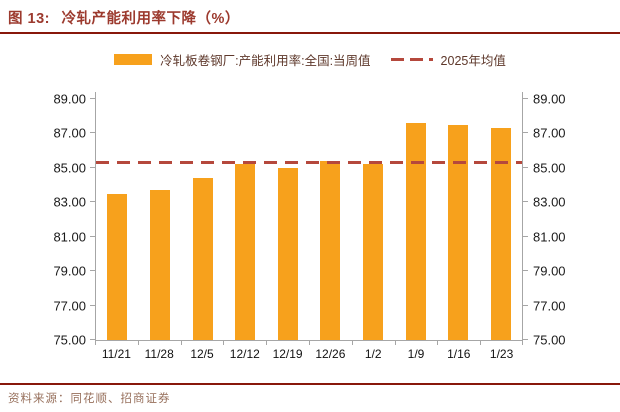 This screenshot has height=412, width=620. What do you see at coordinates (416, 354) in the screenshot?
I see `x-tick-label: 1/9` at bounding box center [416, 354].